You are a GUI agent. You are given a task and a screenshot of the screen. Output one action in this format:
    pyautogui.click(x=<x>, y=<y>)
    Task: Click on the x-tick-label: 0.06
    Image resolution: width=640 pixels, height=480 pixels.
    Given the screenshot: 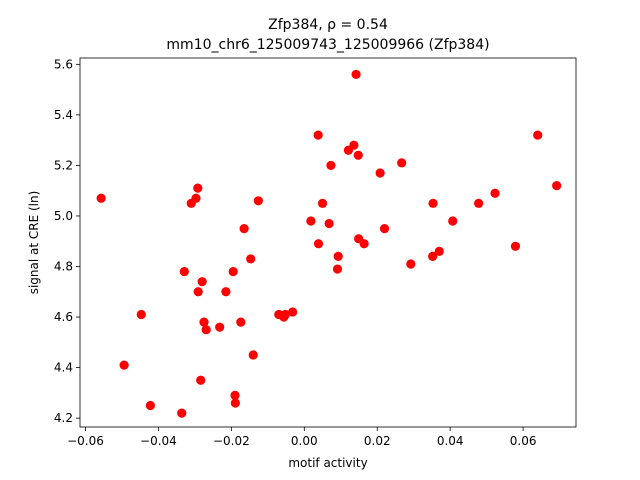 What is the action you would take?
    pyautogui.click(x=523, y=441)
    